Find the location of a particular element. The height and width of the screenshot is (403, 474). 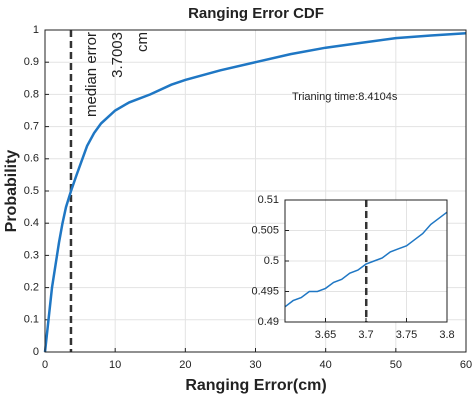

y-tick-label: 0.49 is located at coordinates (268, 322).